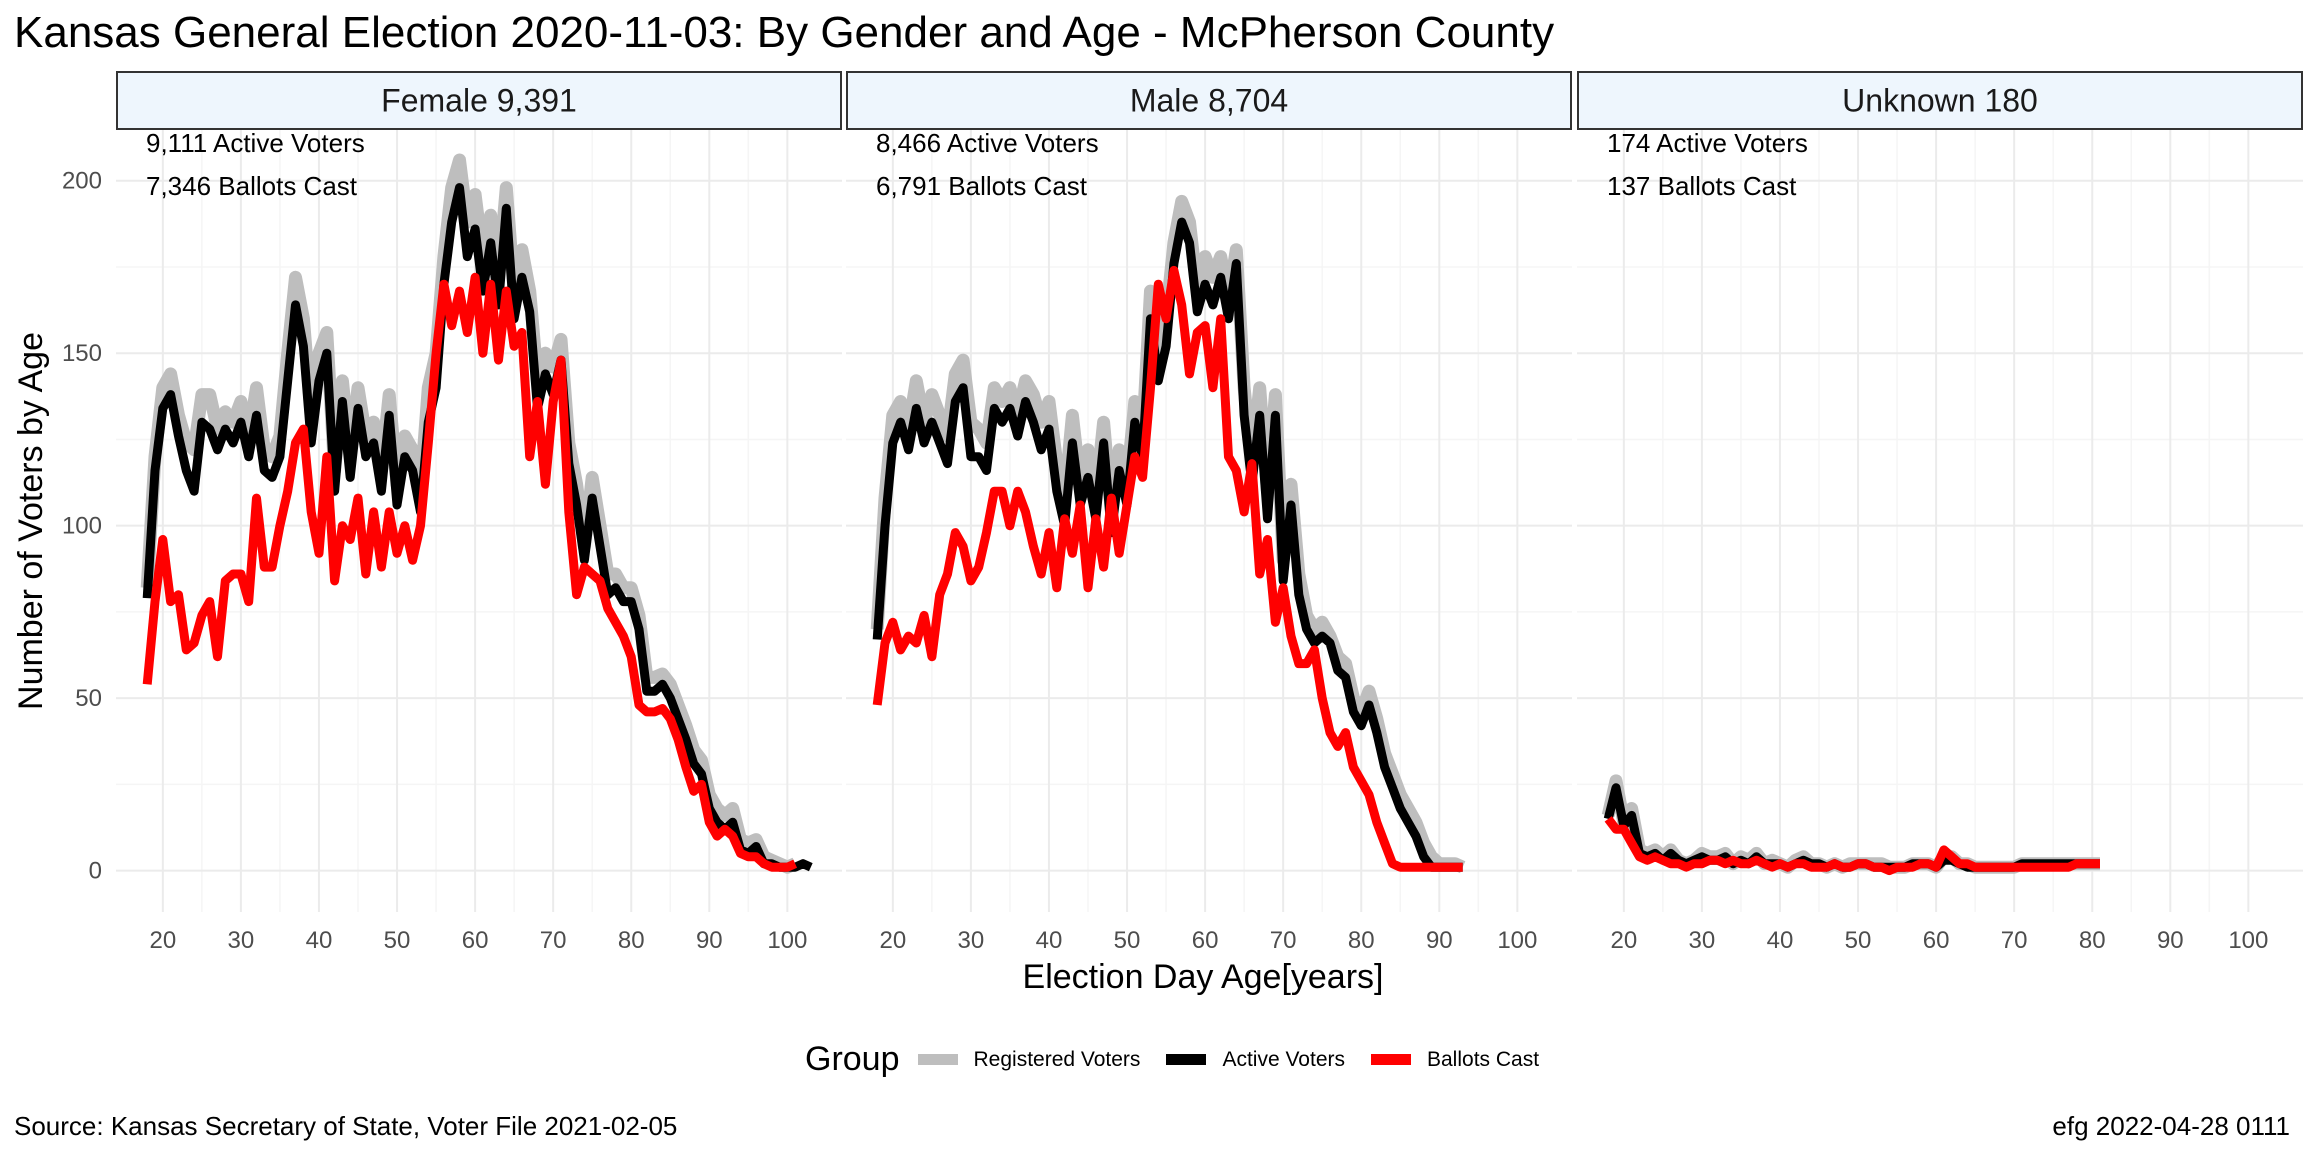 The image size is (2304, 1152). I want to click on series-line-registered-voters, so click(1850, 824).